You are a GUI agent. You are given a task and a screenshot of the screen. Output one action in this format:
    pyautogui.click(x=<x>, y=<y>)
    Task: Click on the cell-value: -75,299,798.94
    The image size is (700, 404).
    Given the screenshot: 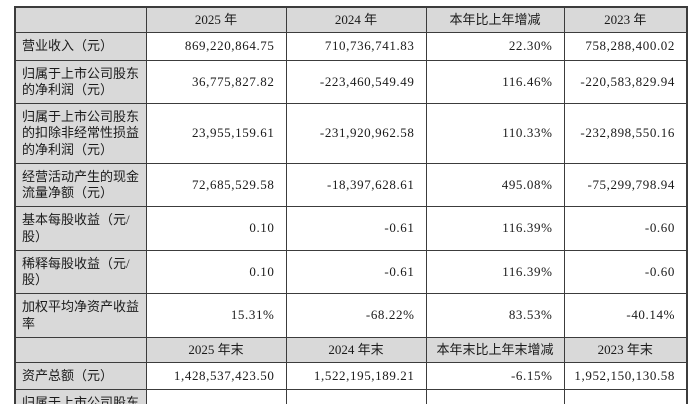 What is the action you would take?
    pyautogui.click(x=625, y=185)
    